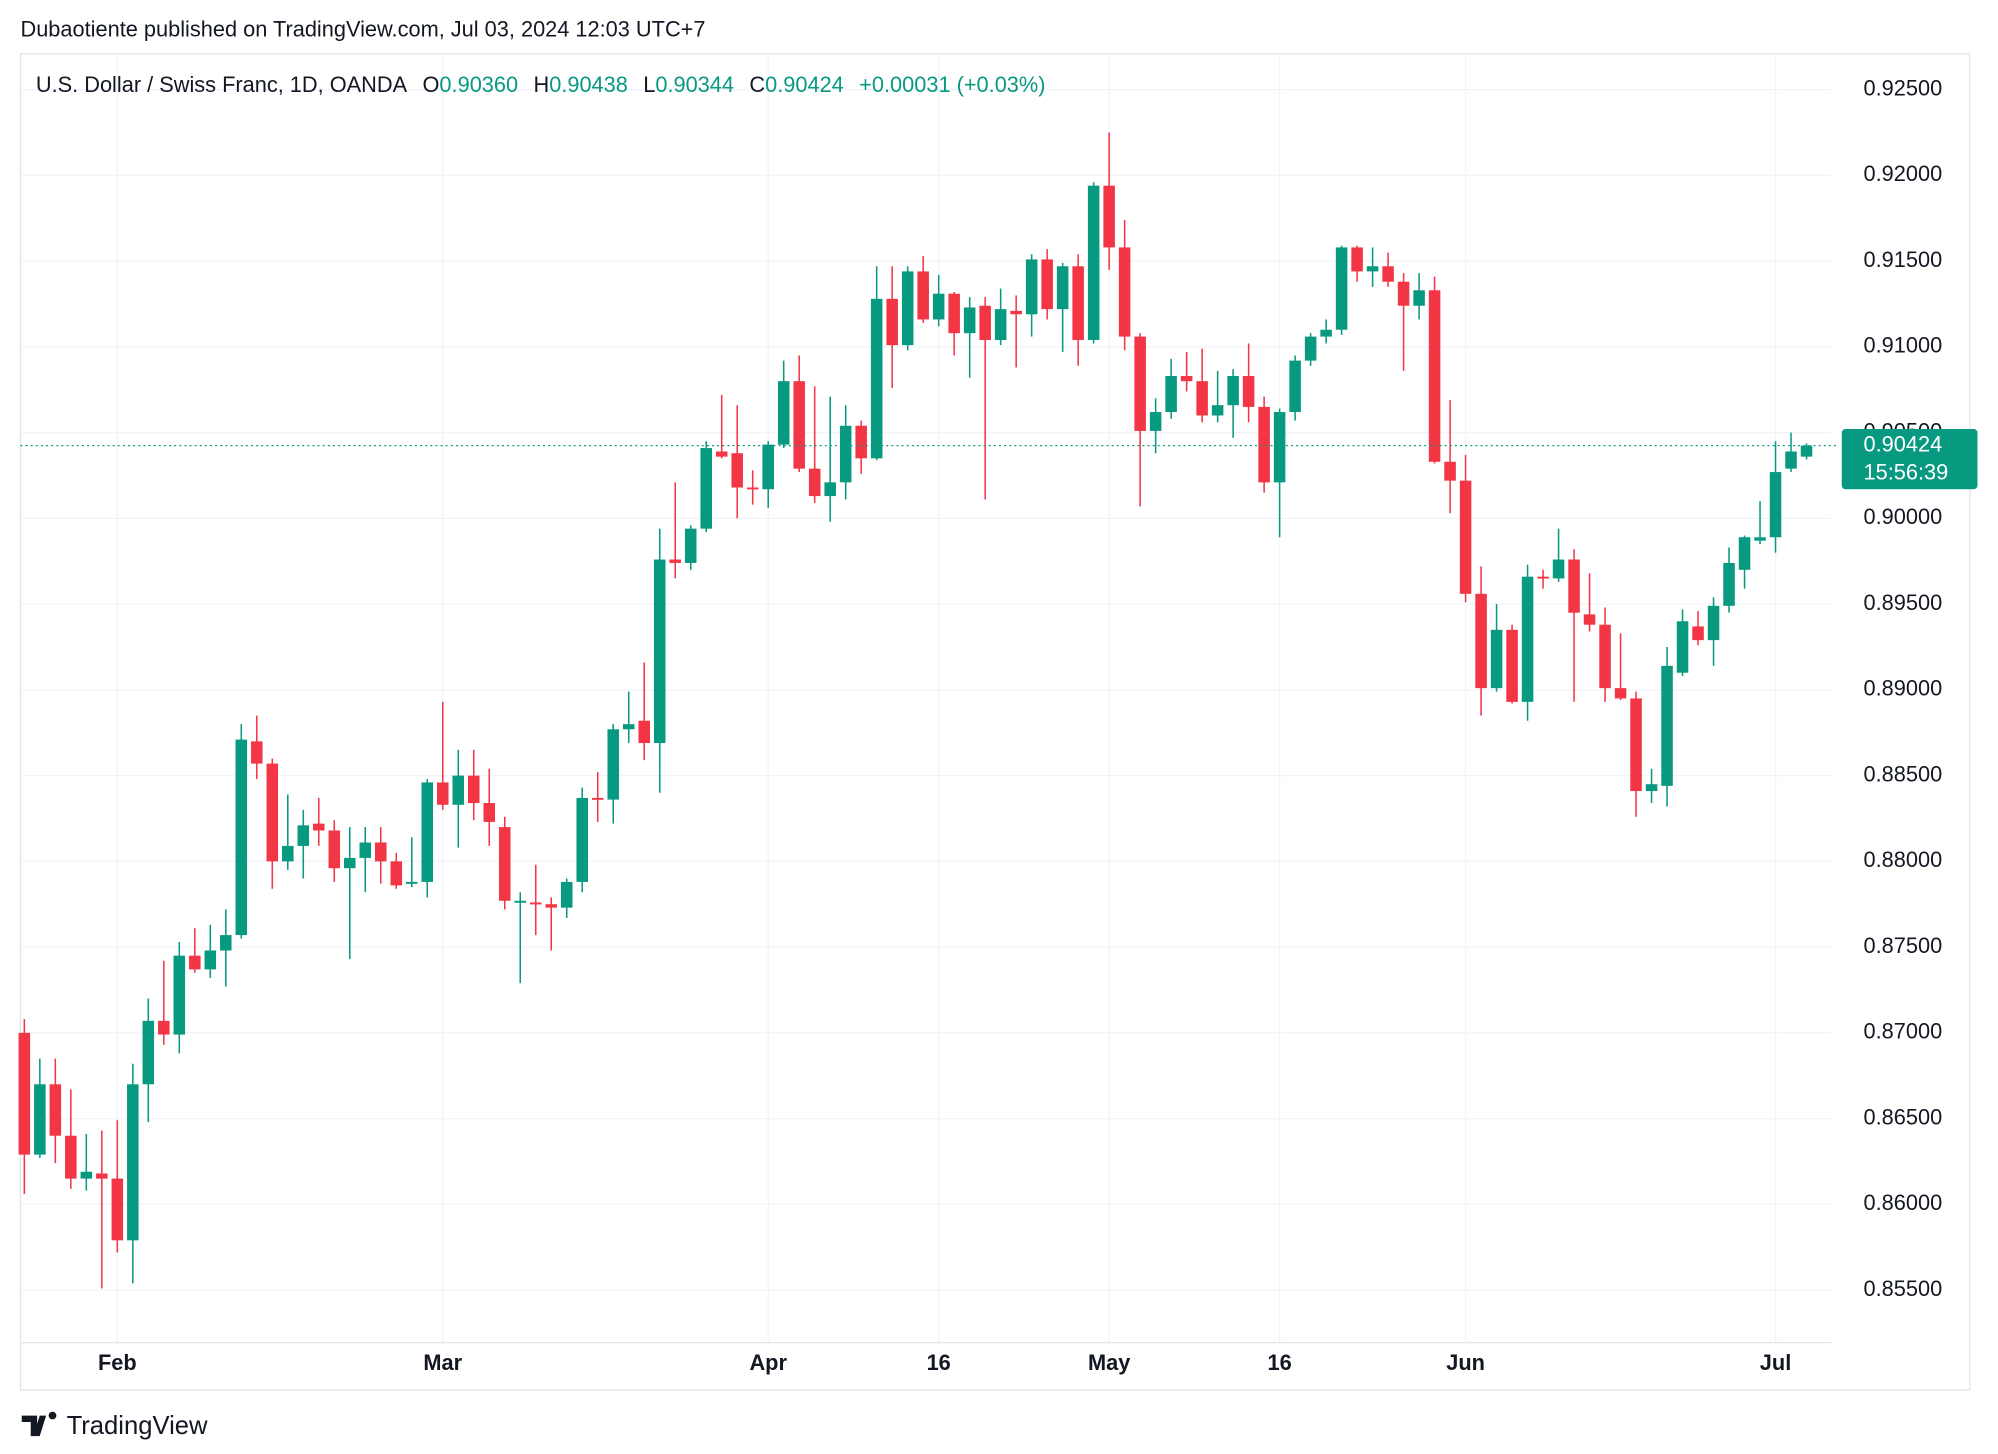 The height and width of the screenshot is (1454, 1998). What do you see at coordinates (1903, 443) in the screenshot?
I see `last-price-label: 0.90424` at bounding box center [1903, 443].